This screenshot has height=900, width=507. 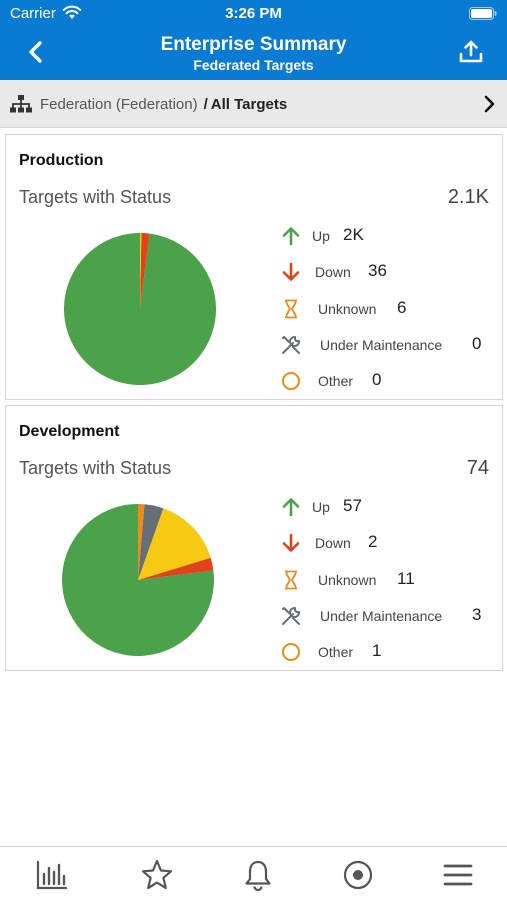 I want to click on chevron-left-icon, so click(x=35, y=52).